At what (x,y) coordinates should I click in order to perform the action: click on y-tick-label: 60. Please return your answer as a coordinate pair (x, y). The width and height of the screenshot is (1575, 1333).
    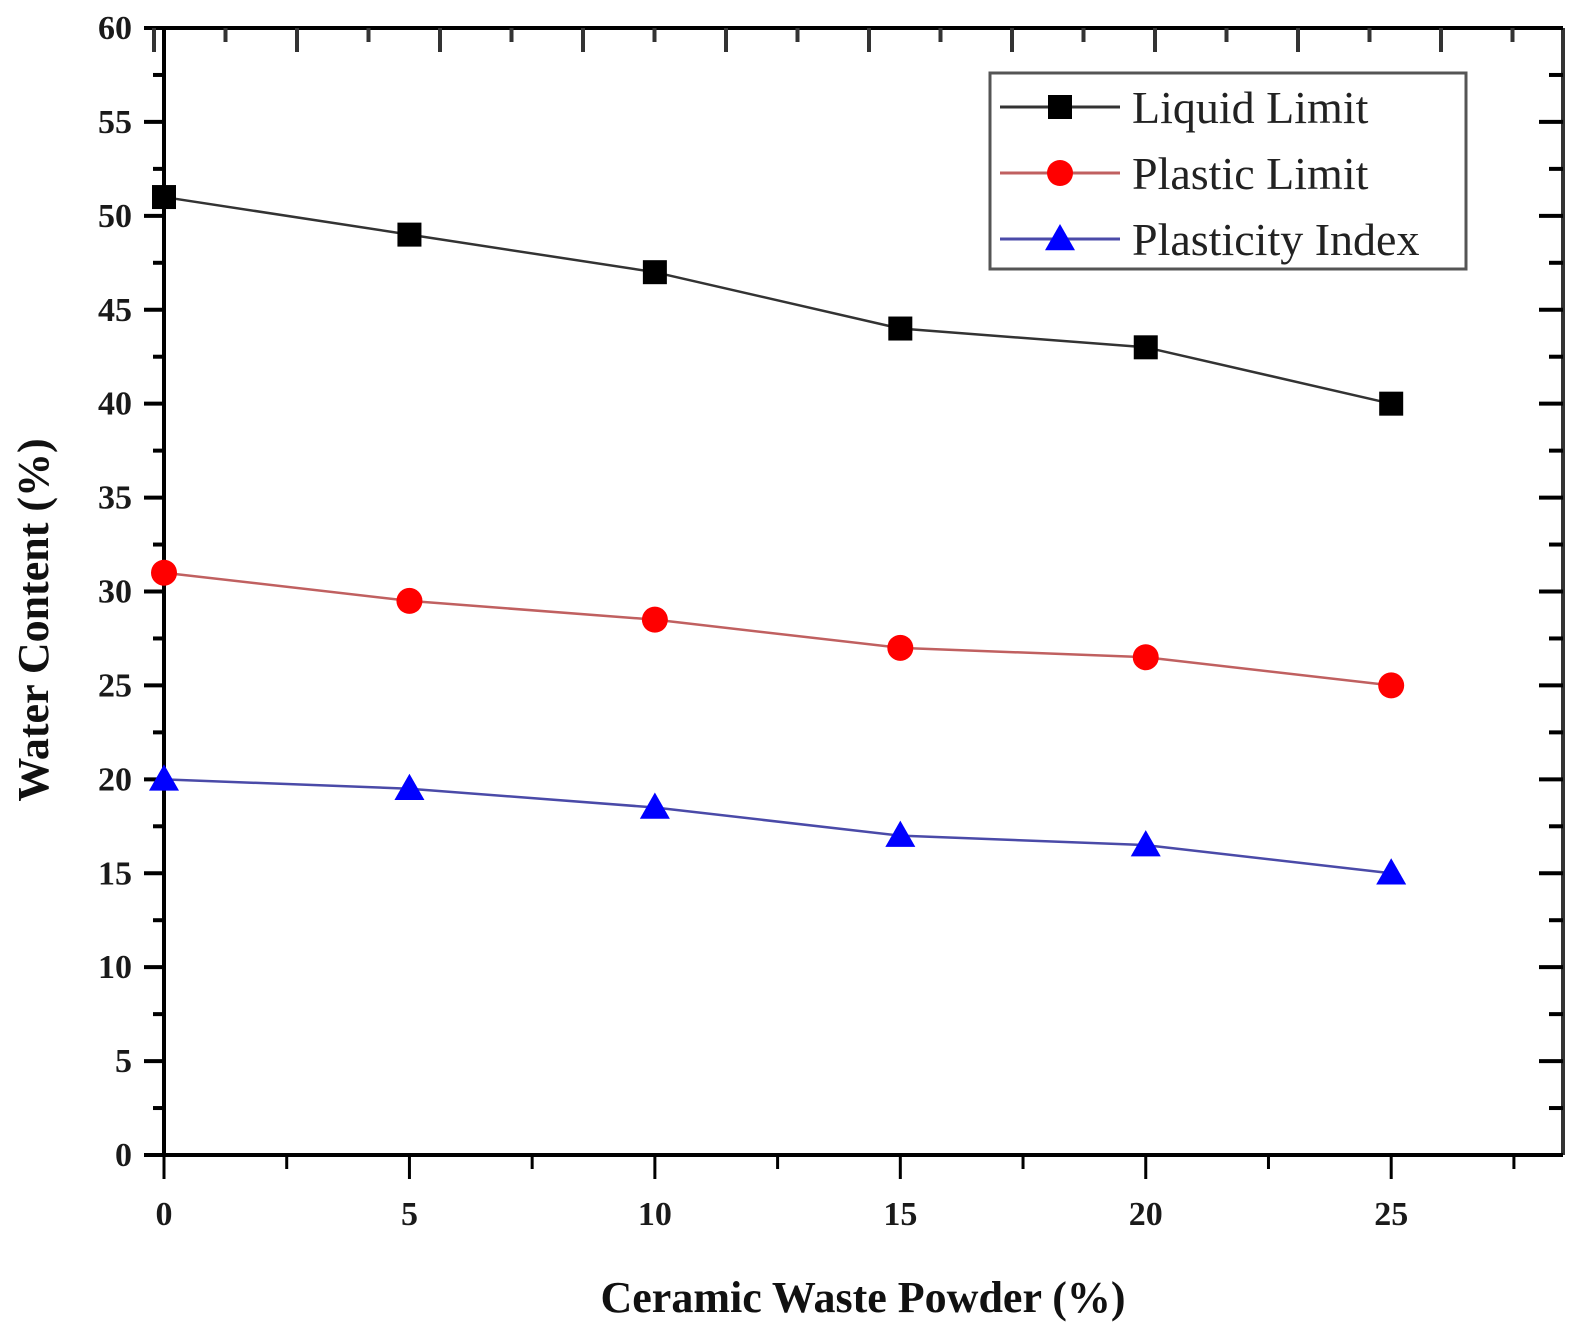
    Looking at the image, I should click on (115, 28).